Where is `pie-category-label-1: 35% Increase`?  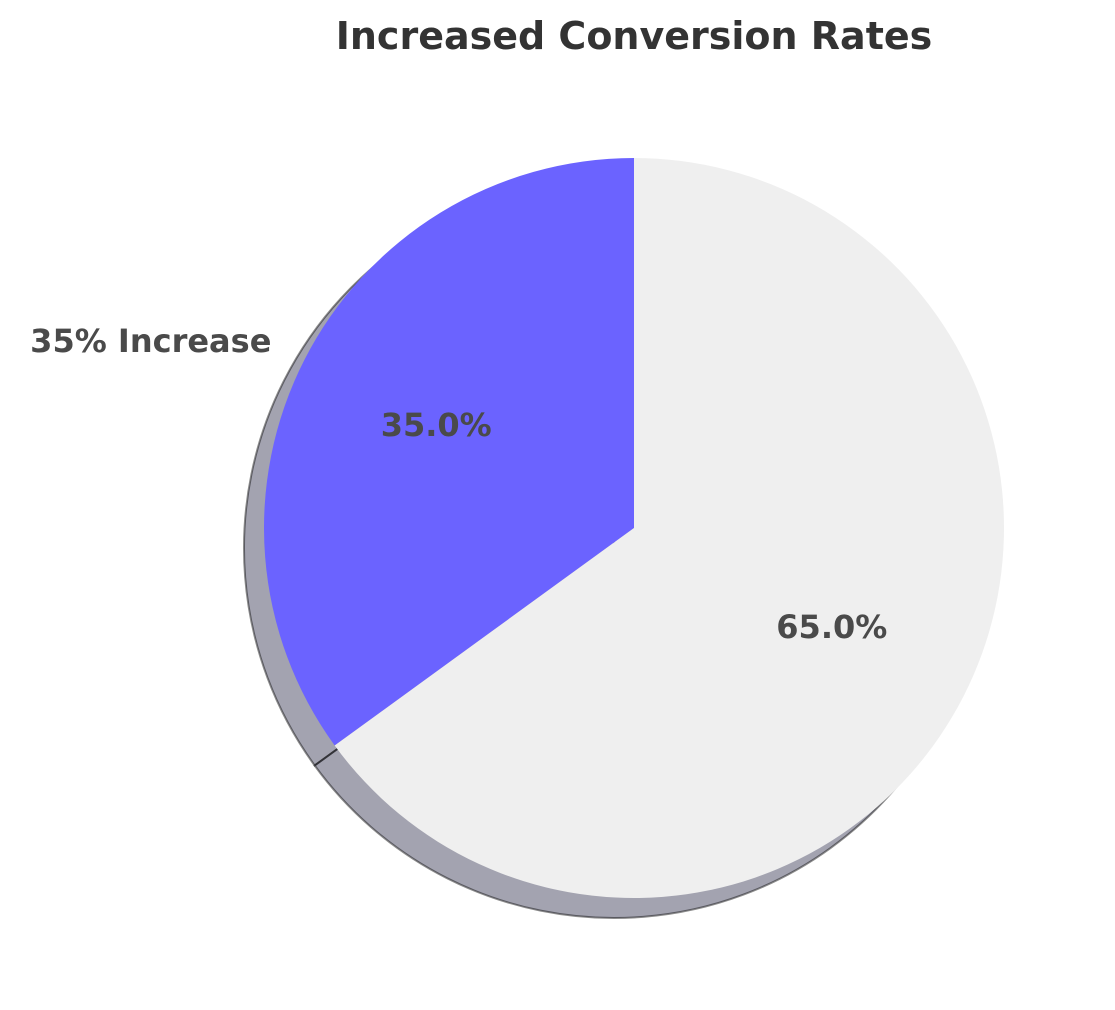 pie-category-label-1: 35% Increase is located at coordinates (150, 341).